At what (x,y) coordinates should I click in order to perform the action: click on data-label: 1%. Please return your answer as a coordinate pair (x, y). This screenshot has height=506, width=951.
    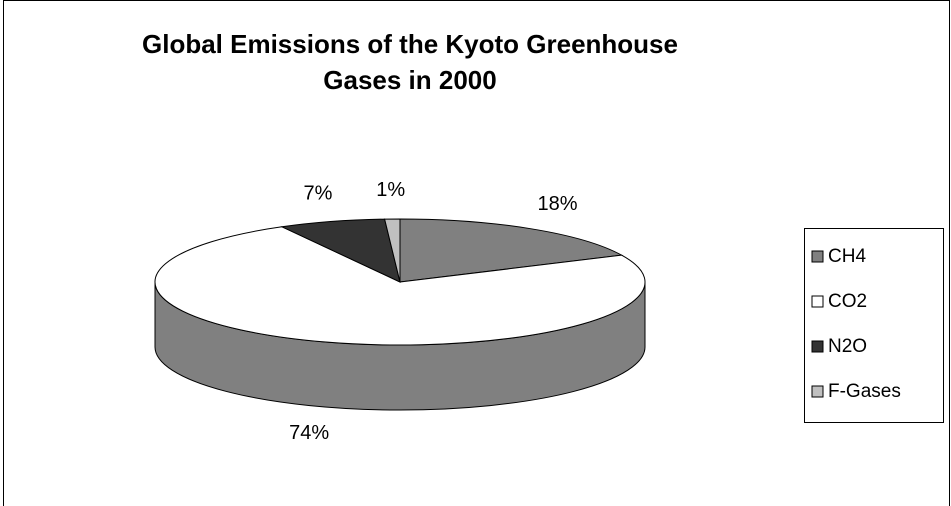
    Looking at the image, I should click on (390, 190).